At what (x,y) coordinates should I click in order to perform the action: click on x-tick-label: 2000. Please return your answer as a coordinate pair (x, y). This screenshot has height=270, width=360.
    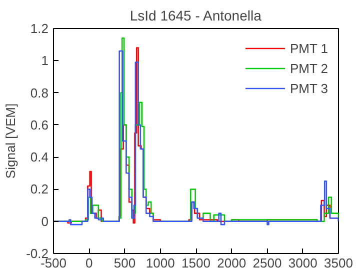
    Looking at the image, I should click on (231, 263).